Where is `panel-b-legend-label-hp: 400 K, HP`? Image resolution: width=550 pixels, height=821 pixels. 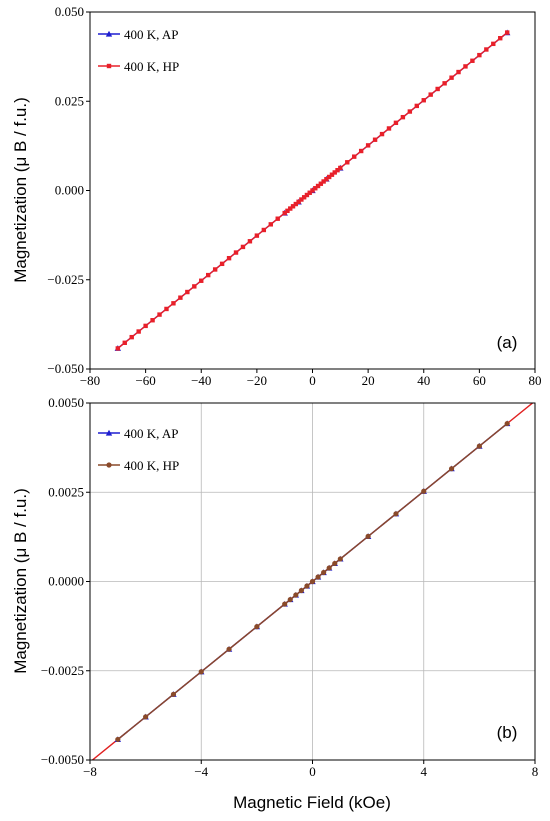 panel-b-legend-label-hp: 400 K, HP is located at coordinates (151, 465).